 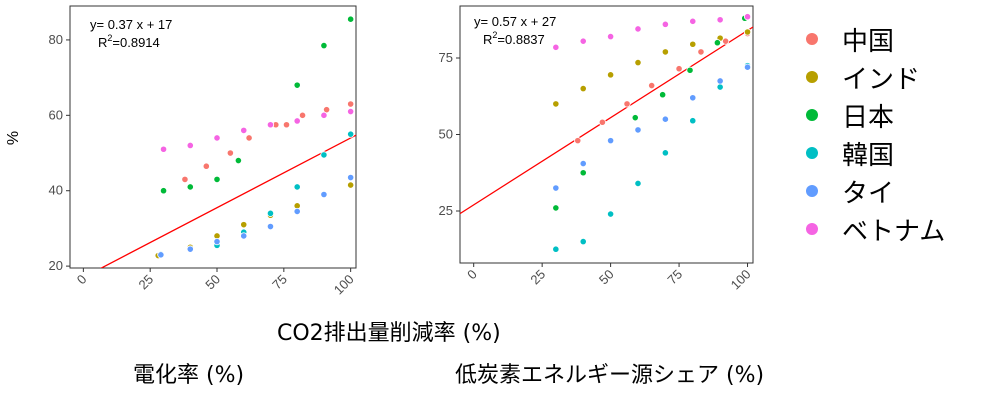 I want to click on legend-label: インド, so click(x=881, y=79).